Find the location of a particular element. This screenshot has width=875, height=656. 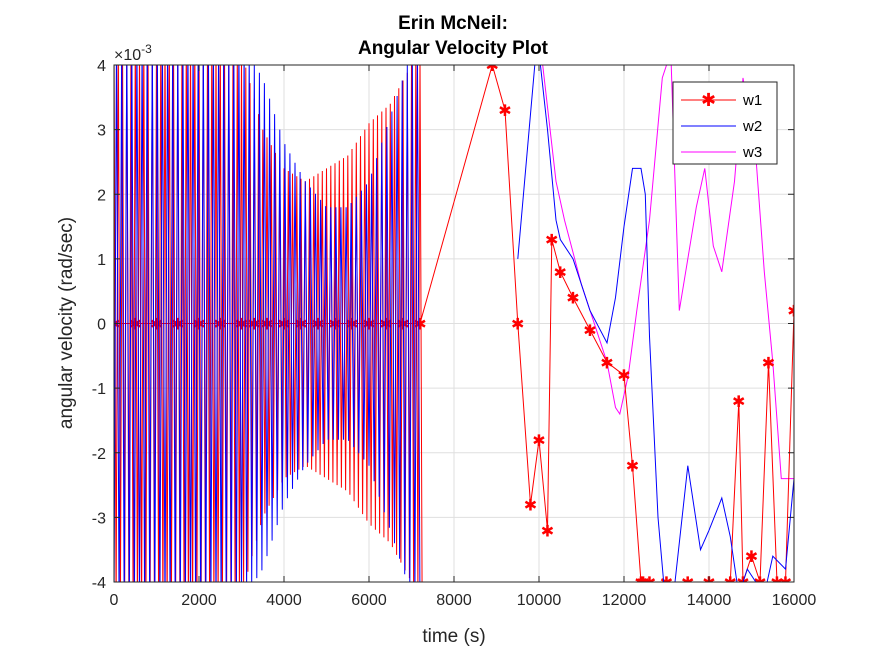

chart-title-line2: Angular Velocity Plot is located at coordinates (453, 48).